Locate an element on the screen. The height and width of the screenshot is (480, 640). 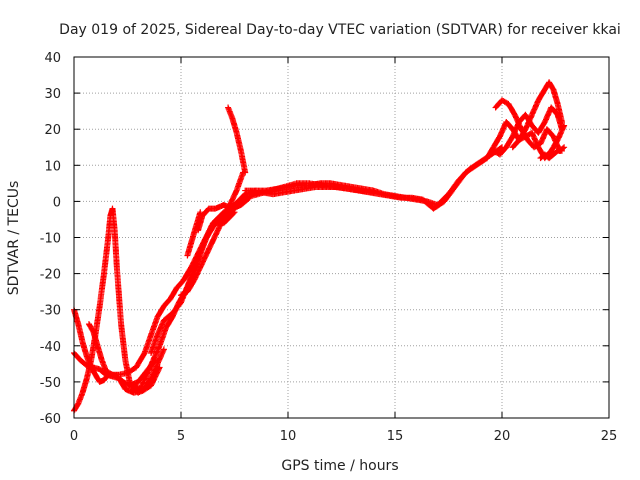
y-tick-label: -60 is located at coordinates (50, 419).